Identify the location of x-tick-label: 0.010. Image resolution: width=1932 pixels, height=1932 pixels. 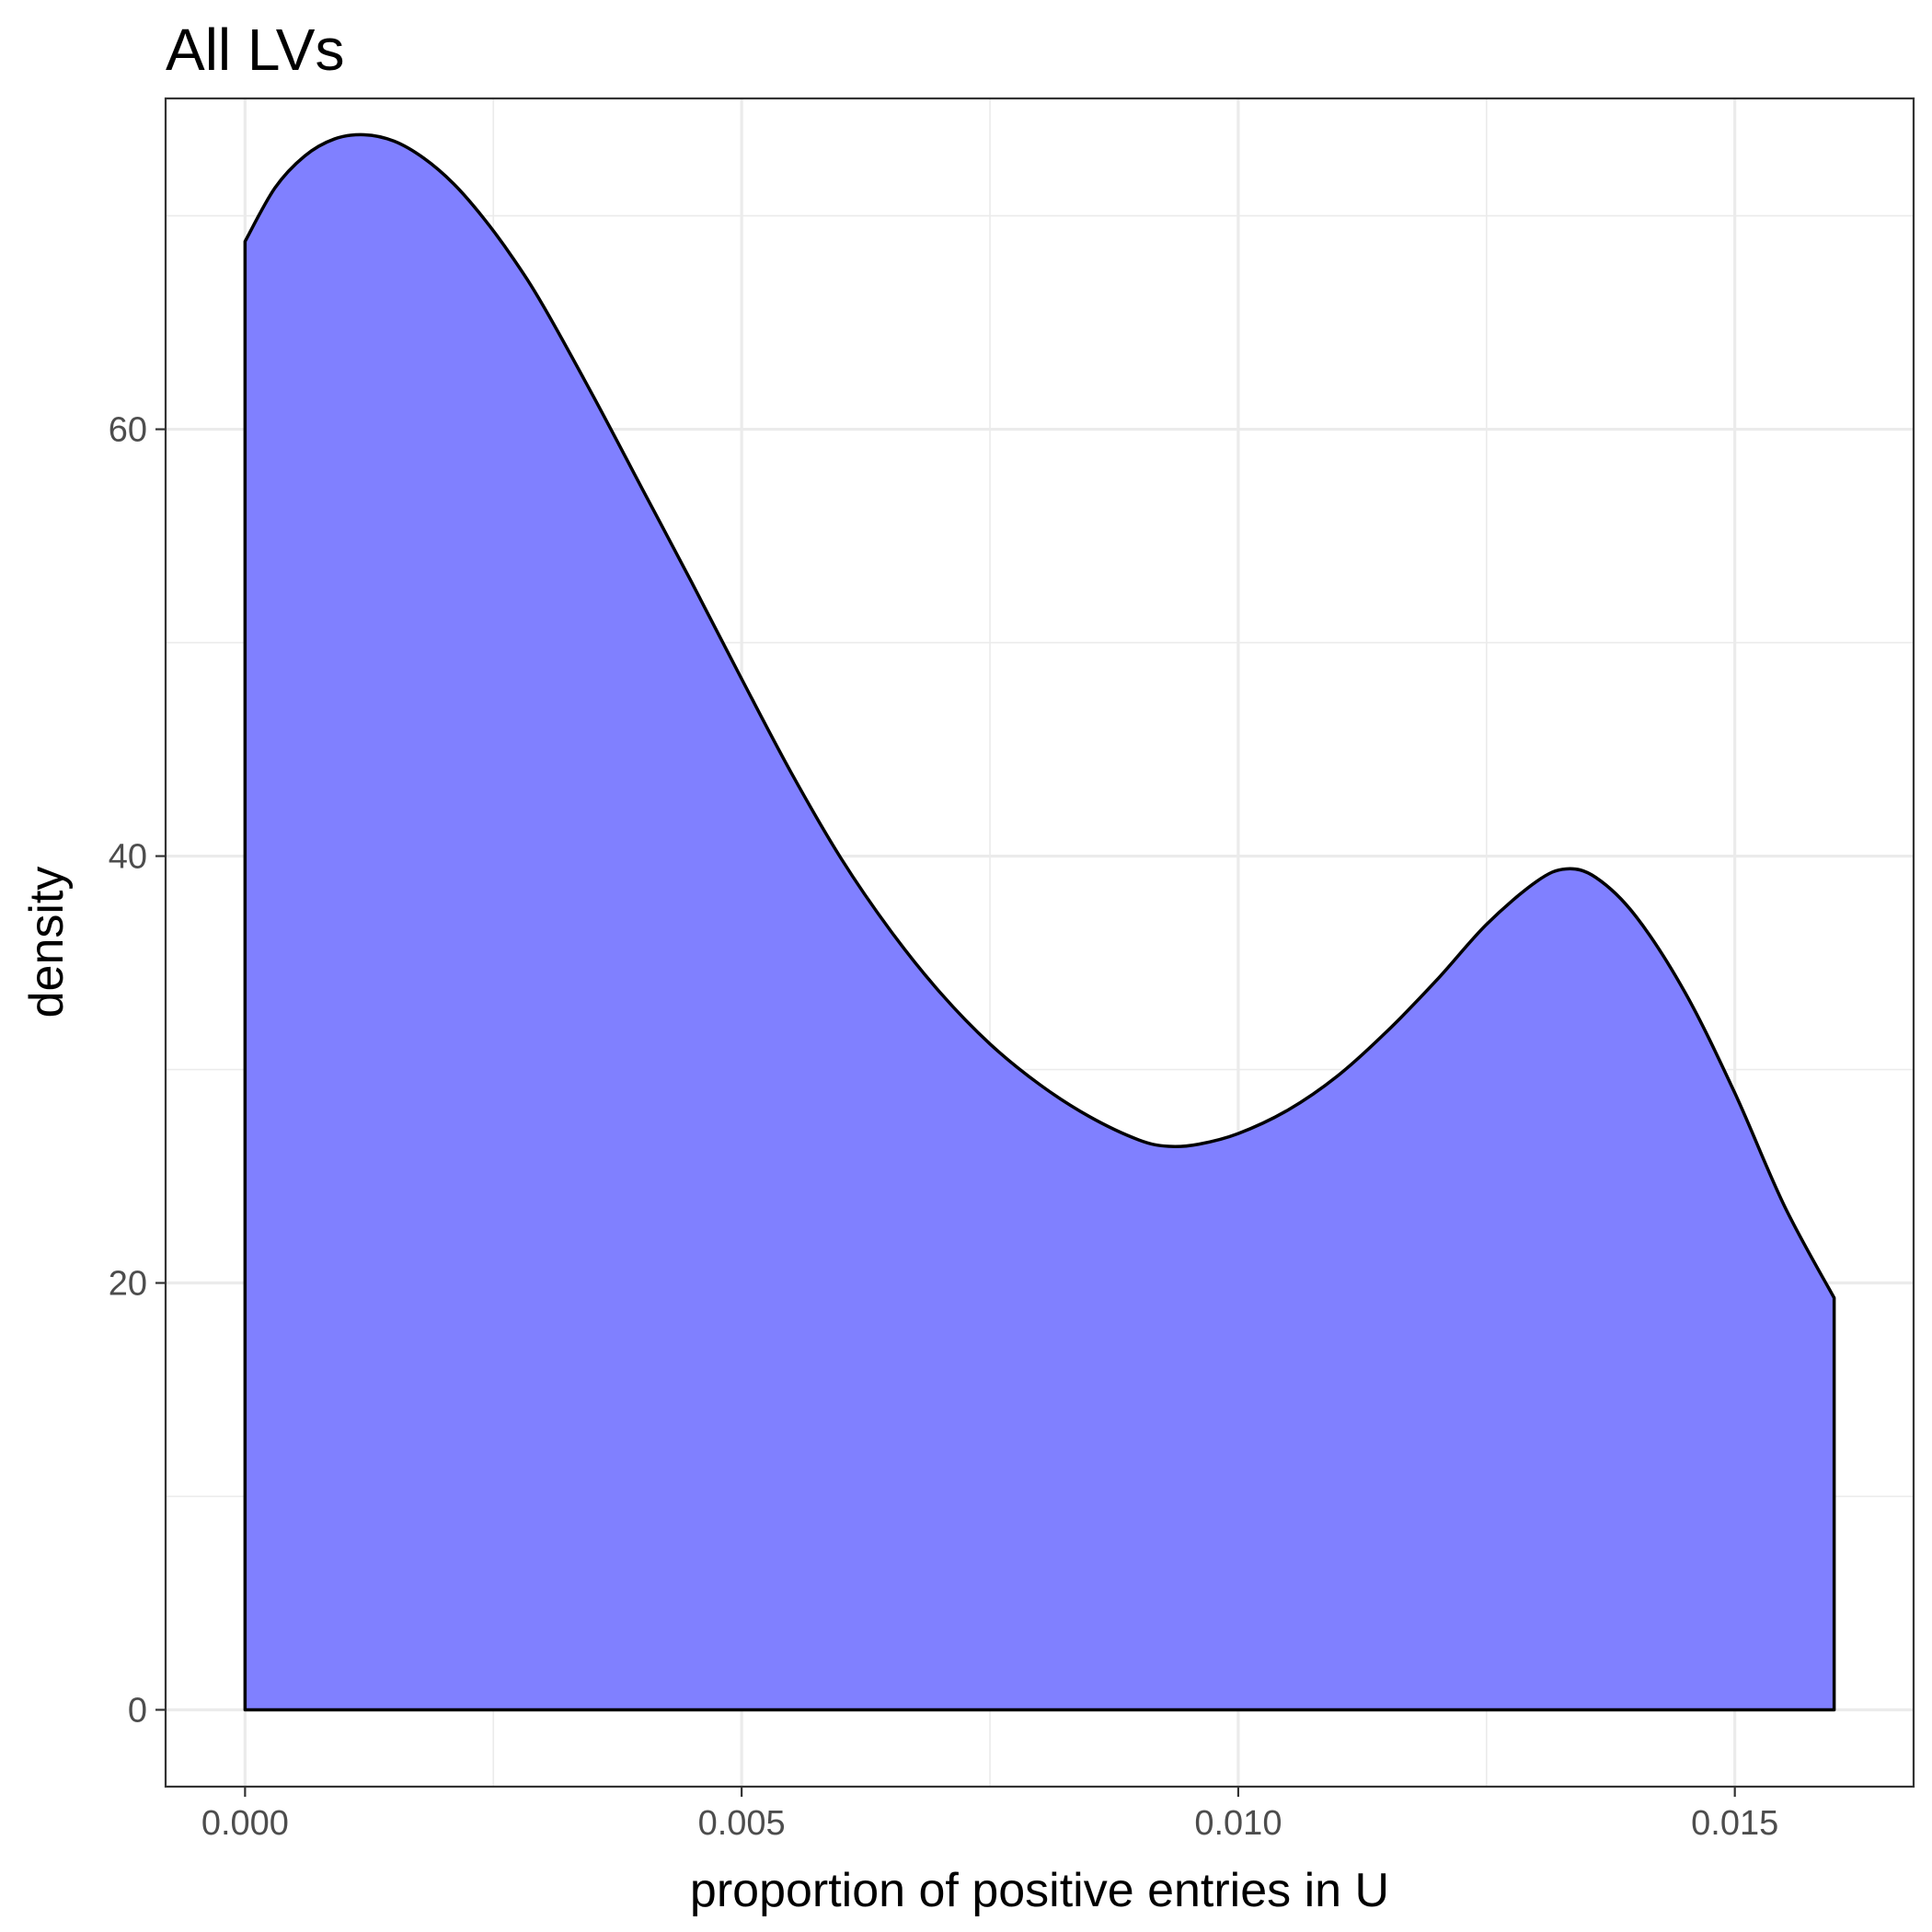
(1238, 1823).